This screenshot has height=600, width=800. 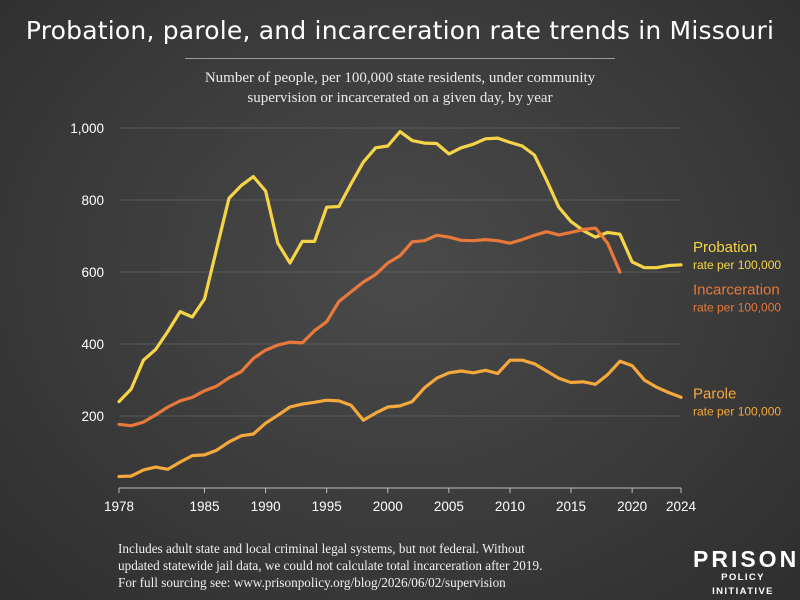 What do you see at coordinates (746, 559) in the screenshot?
I see `logo-wordmark-top: PRISON` at bounding box center [746, 559].